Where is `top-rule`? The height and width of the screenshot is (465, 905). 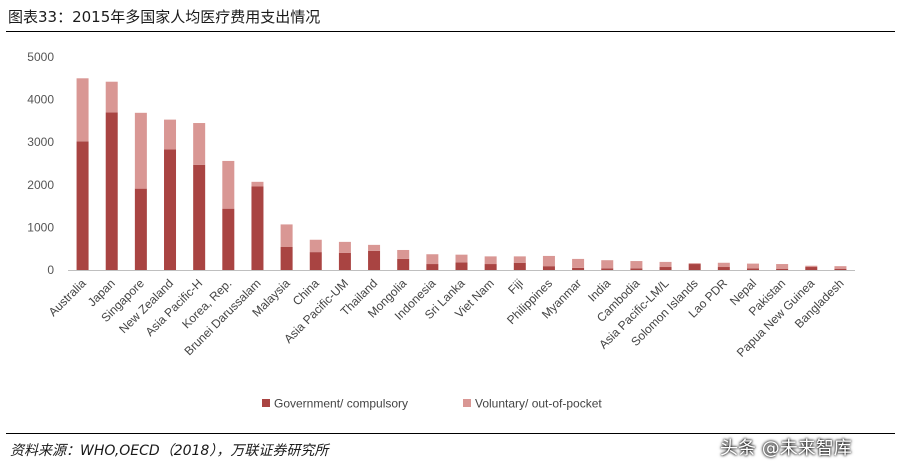
top-rule is located at coordinates (450, 31).